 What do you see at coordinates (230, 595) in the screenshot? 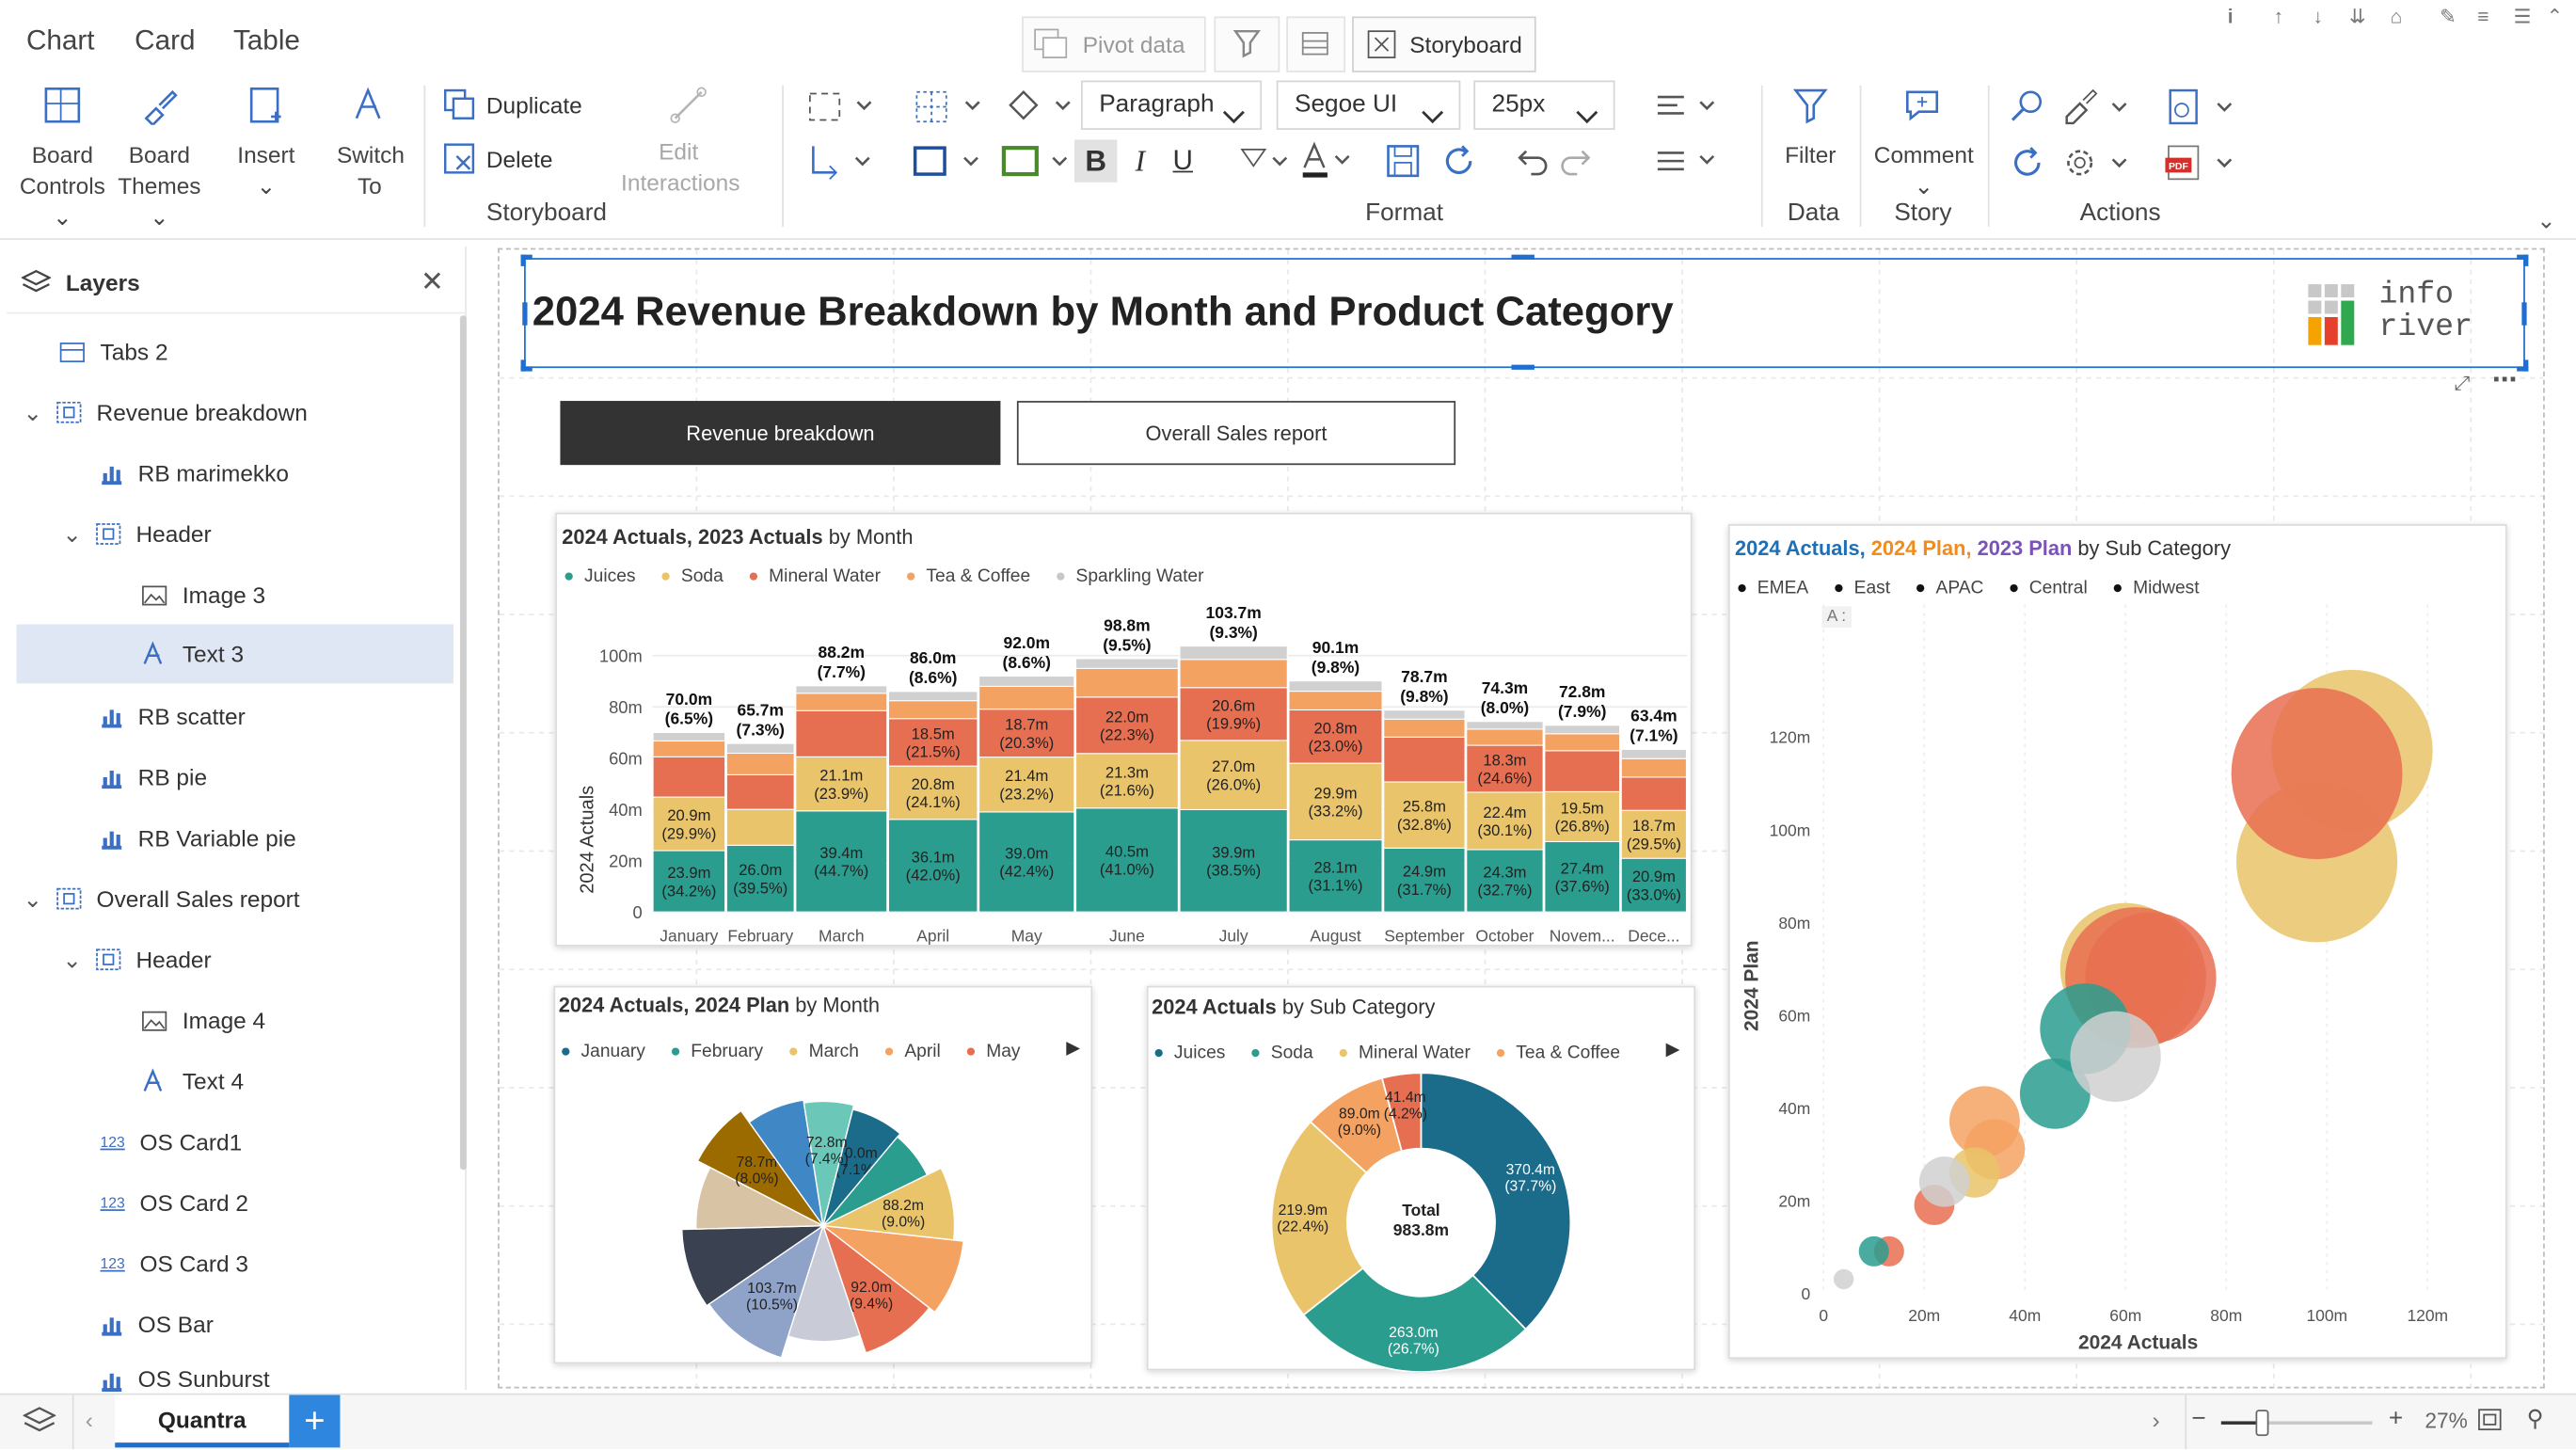
I see `layer-item-image-3: Image 3` at bounding box center [230, 595].